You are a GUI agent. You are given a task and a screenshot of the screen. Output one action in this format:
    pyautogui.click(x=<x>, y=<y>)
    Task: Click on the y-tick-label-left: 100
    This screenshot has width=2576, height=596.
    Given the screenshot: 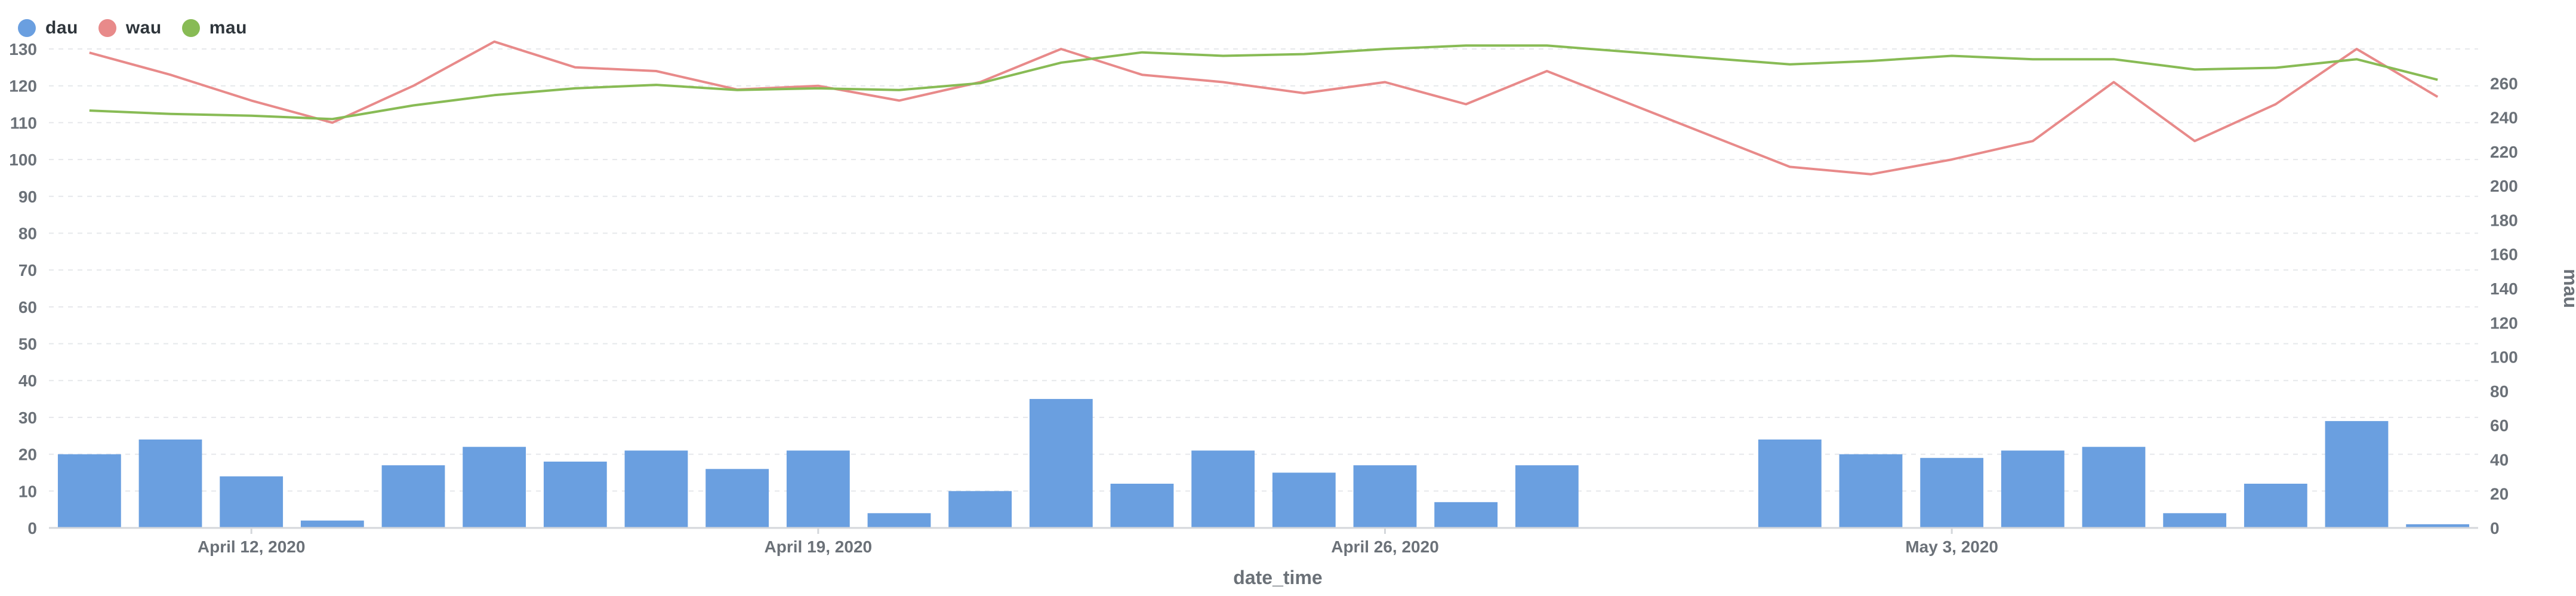 What is the action you would take?
    pyautogui.click(x=23, y=159)
    